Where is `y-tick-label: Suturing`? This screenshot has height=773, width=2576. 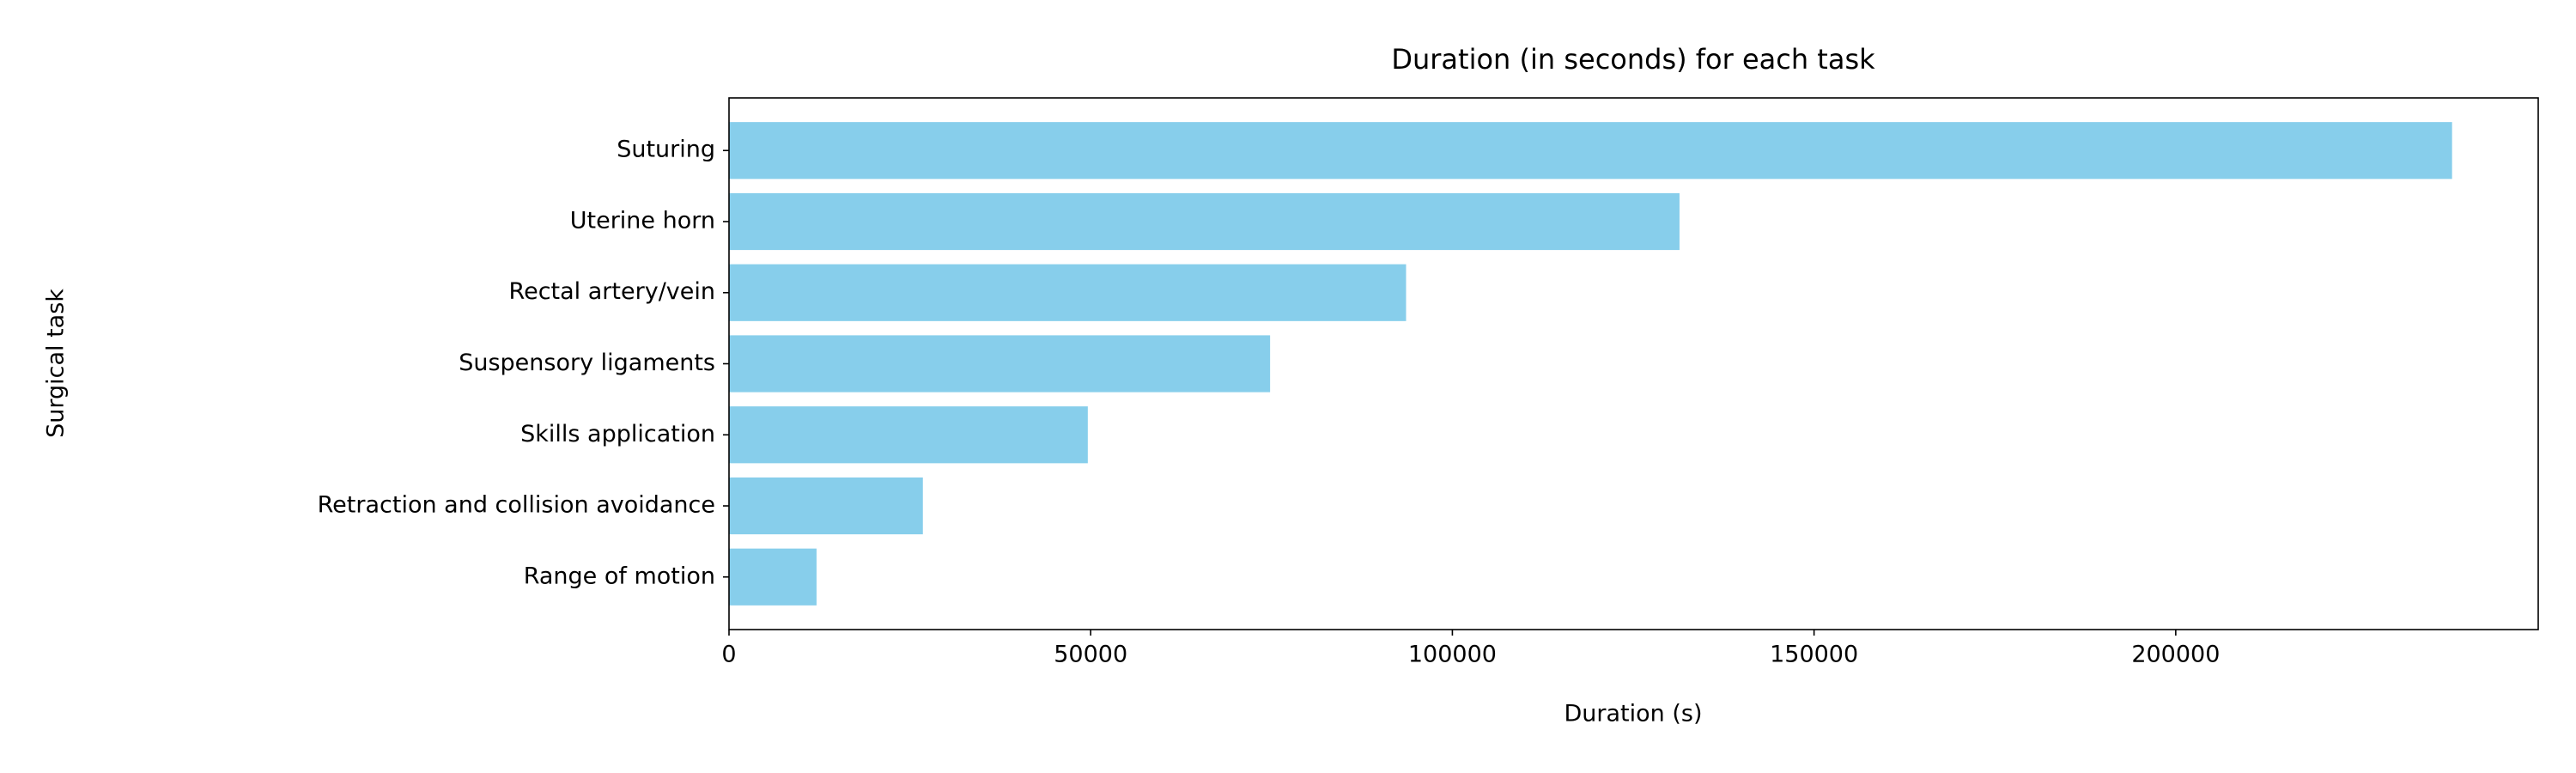
y-tick-label: Suturing is located at coordinates (666, 150).